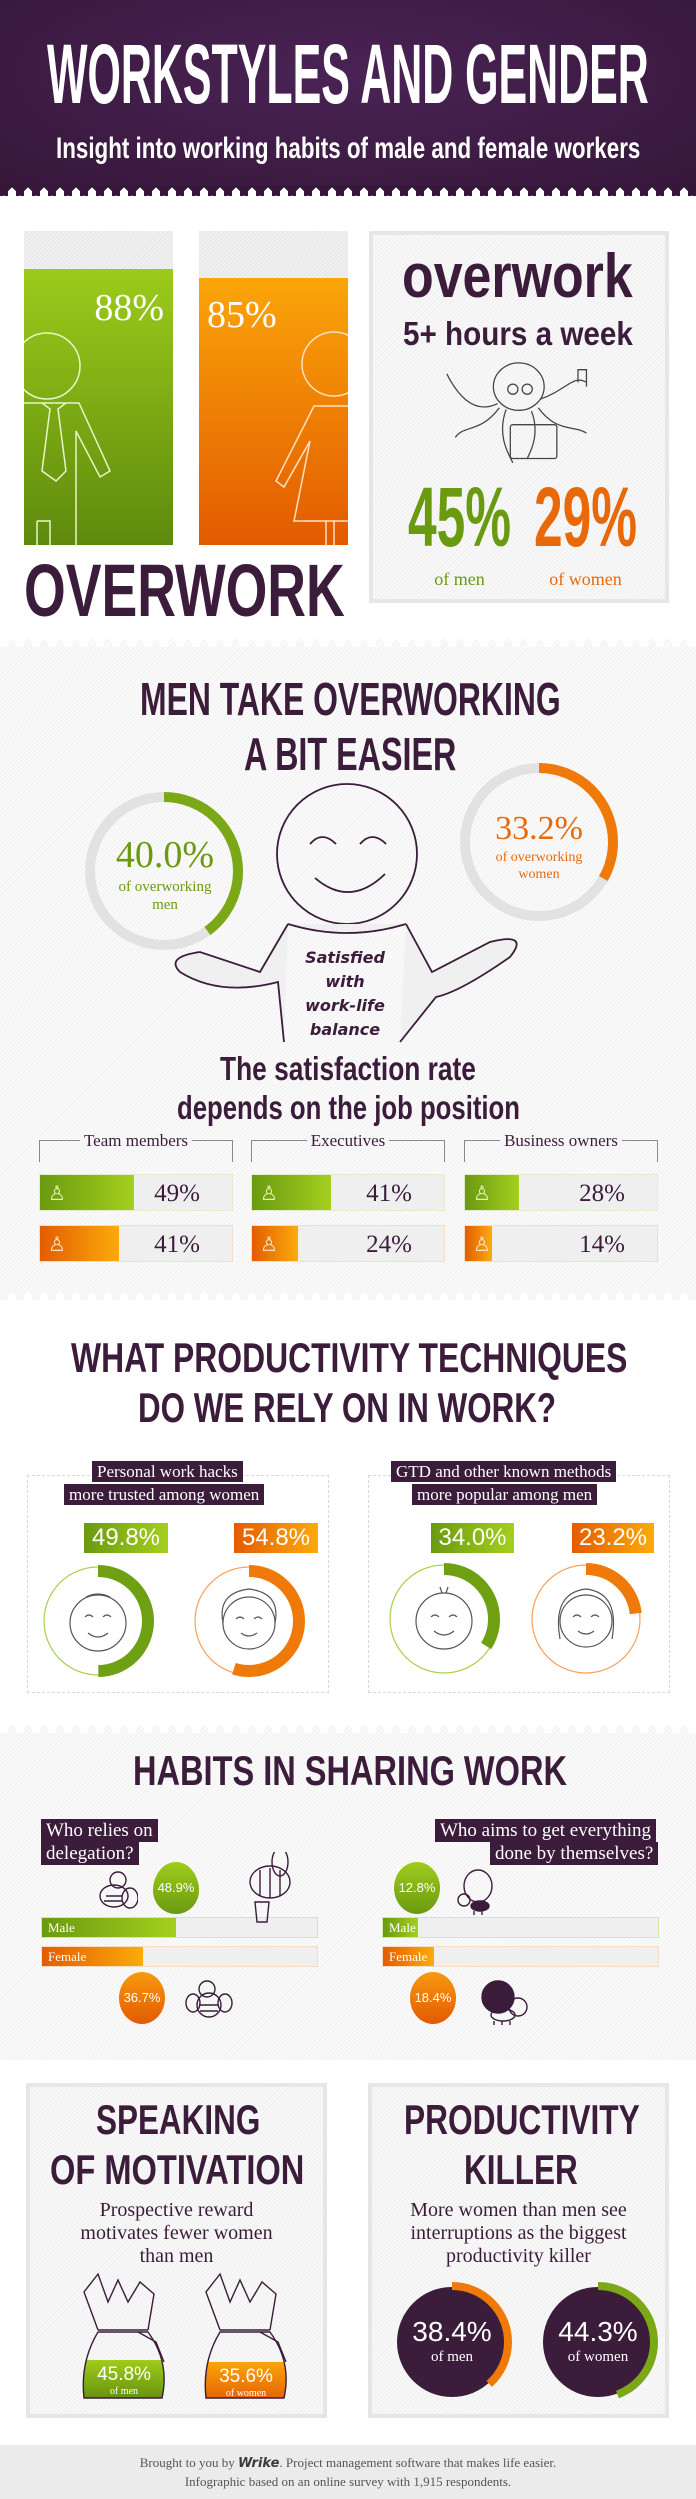 Image resolution: width=696 pixels, height=2499 pixels. I want to click on men-overwork-pct: 88%, so click(129, 308).